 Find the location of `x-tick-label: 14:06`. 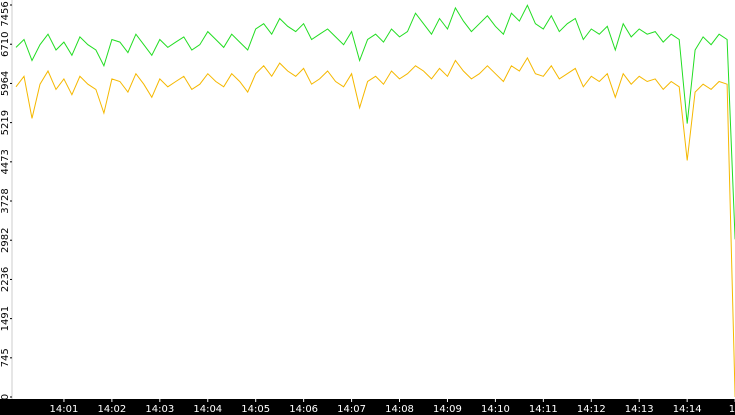

x-tick-label: 14:06 is located at coordinates (303, 409).